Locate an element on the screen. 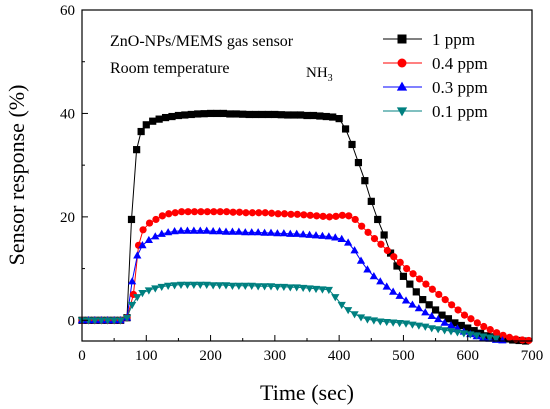  x-tick-label: 700 is located at coordinates (532, 356).